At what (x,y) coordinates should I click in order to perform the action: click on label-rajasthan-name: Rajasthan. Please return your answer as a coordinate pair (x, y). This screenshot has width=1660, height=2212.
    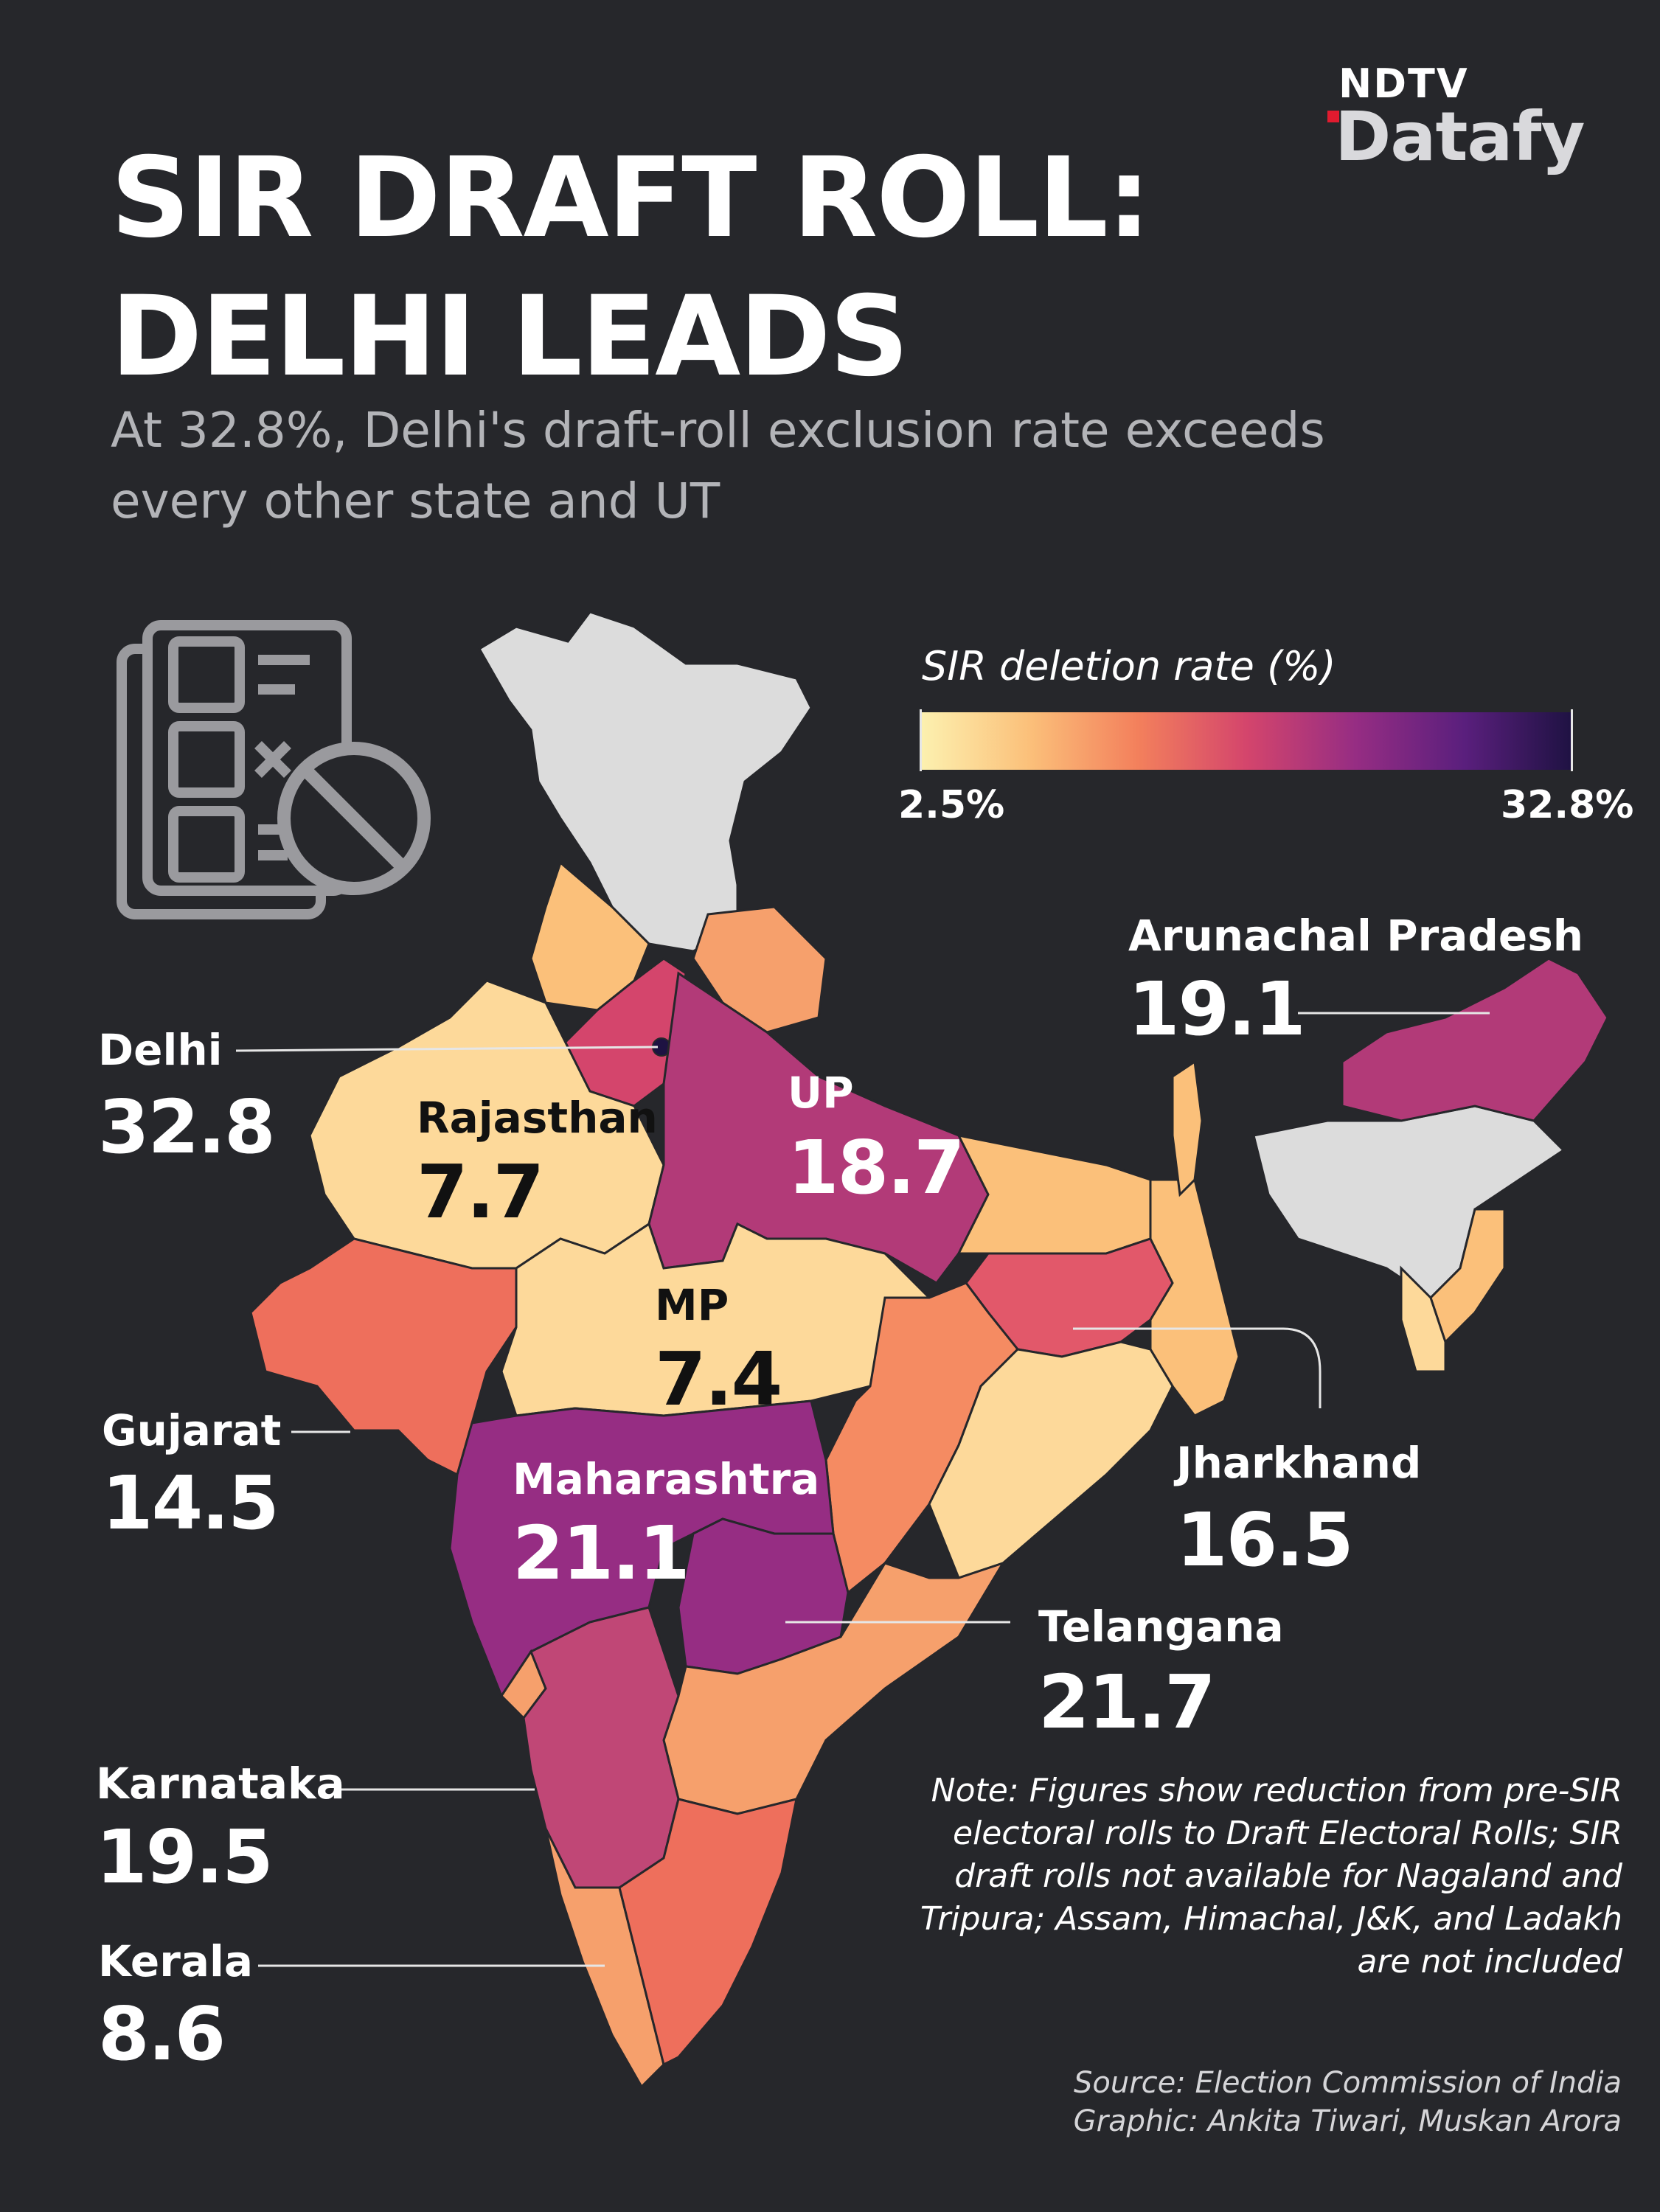
    Looking at the image, I should click on (537, 1118).